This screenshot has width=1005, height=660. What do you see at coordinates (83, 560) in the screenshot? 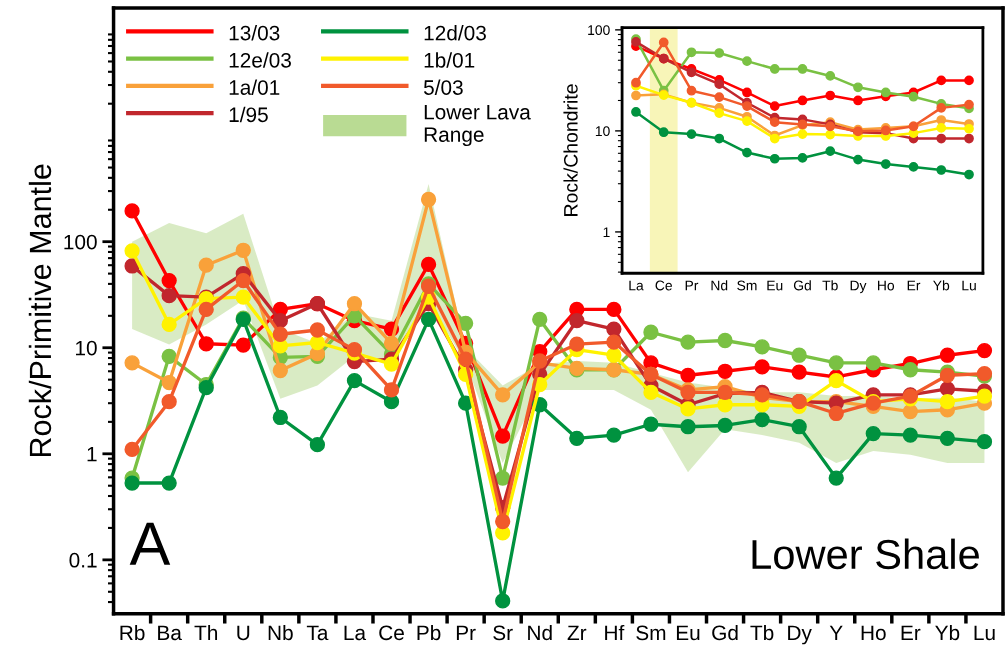
I see `y-tick-label: 0.1` at bounding box center [83, 560].